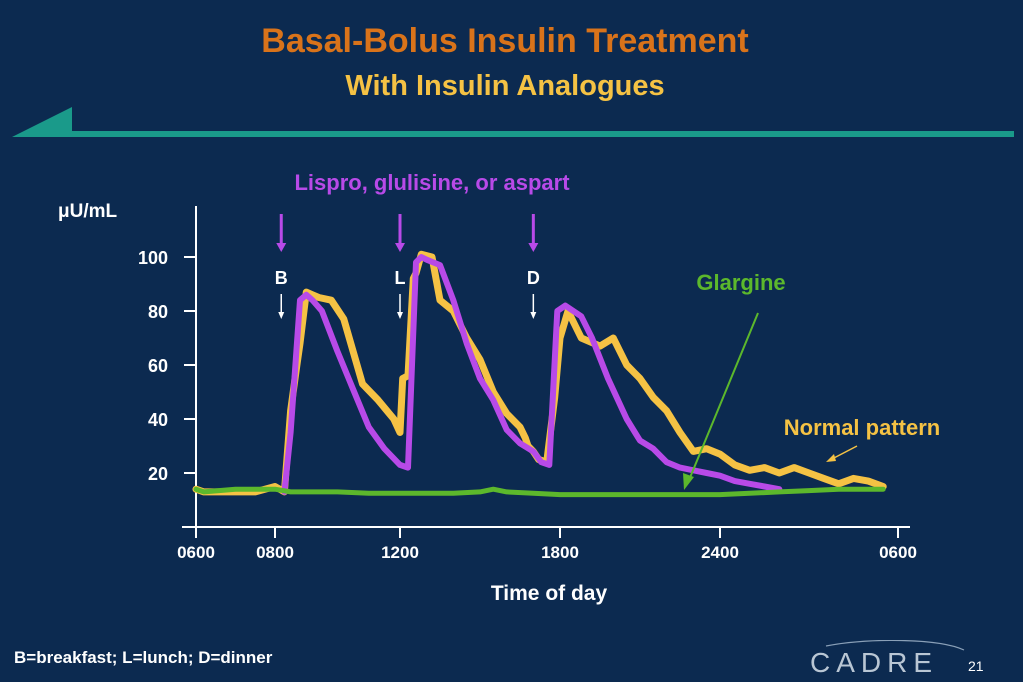 The width and height of the screenshot is (1023, 682). What do you see at coordinates (143, 657) in the screenshot?
I see `footer-legend: B=breakfast; L=lunch; D=dinner` at bounding box center [143, 657].